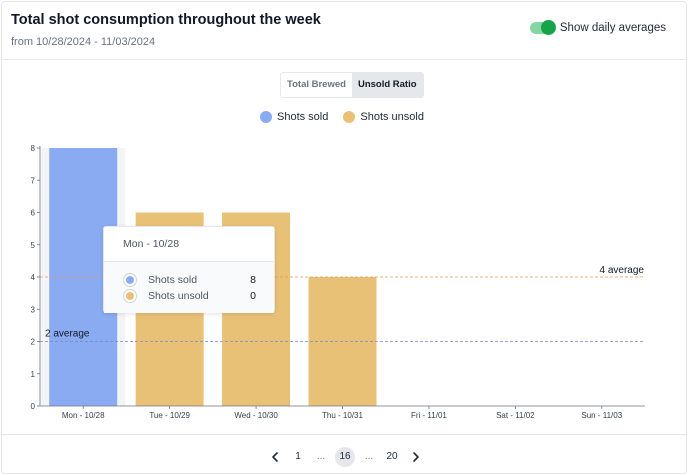 This screenshot has width=688, height=475. Describe the element at coordinates (173, 280) in the screenshot. I see `tooltip-row-name: Shots sold` at that location.